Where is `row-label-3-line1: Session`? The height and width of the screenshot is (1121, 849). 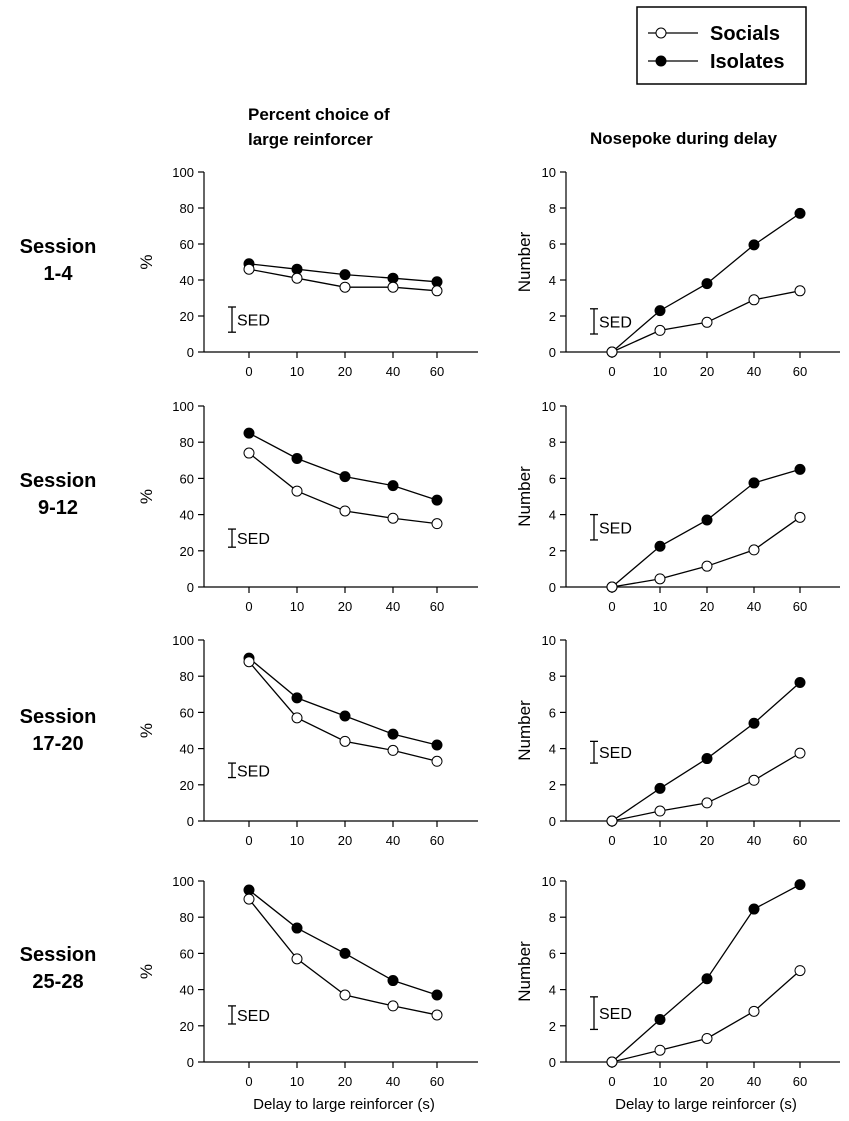 row-label-3-line1: Session is located at coordinates (58, 717).